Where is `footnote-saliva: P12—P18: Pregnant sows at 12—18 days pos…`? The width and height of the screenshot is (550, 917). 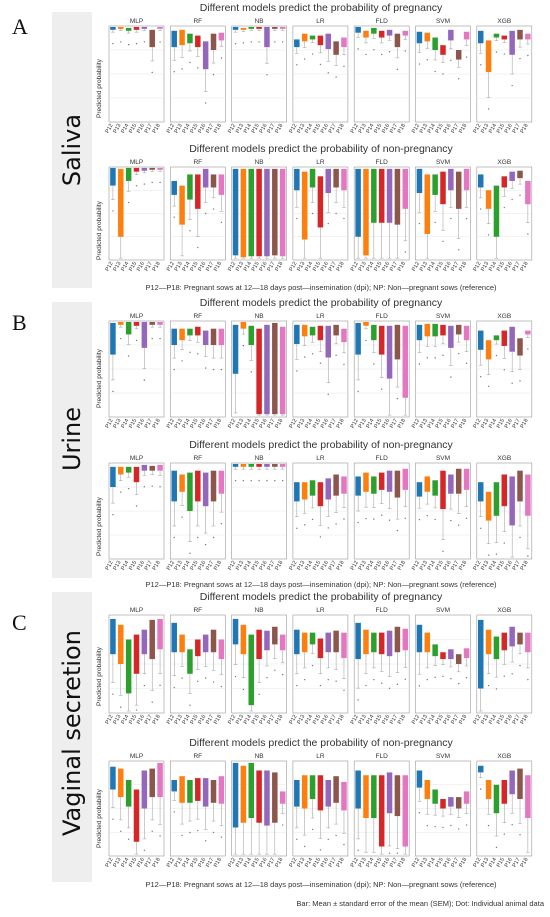
footnote-saliva: P12—P18: Pregnant sows at 12—18 days pos… is located at coordinates (321, 287).